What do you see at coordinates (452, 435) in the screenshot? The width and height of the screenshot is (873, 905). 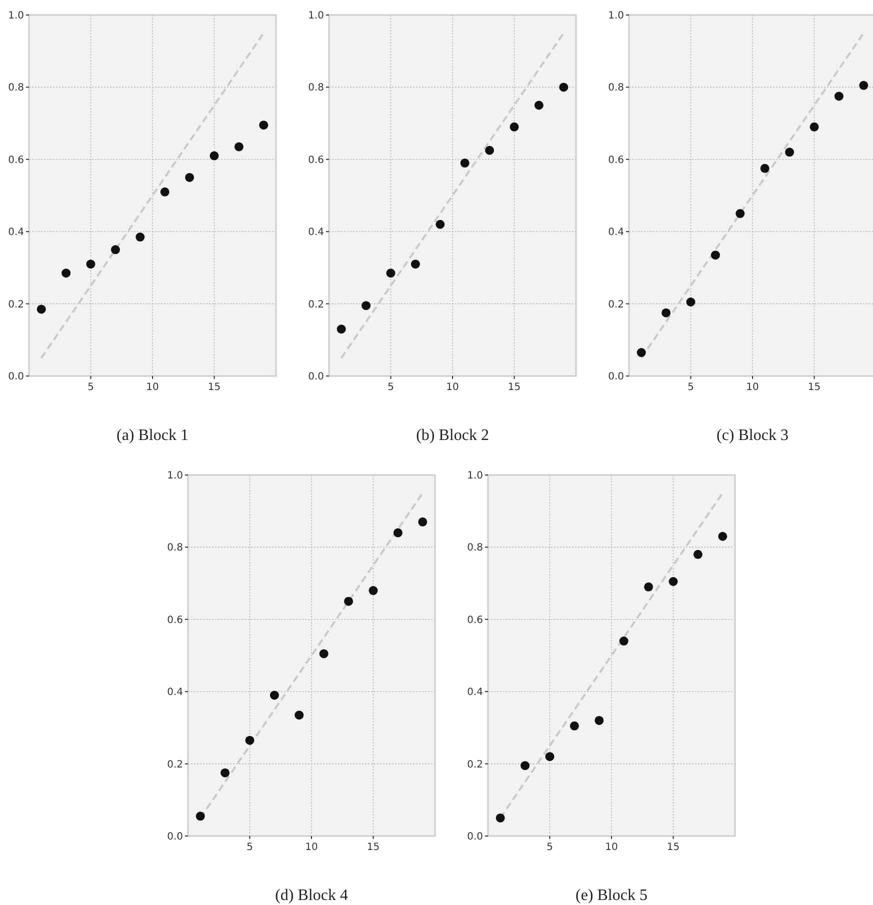 I see `text: (b) Block 2` at bounding box center [452, 435].